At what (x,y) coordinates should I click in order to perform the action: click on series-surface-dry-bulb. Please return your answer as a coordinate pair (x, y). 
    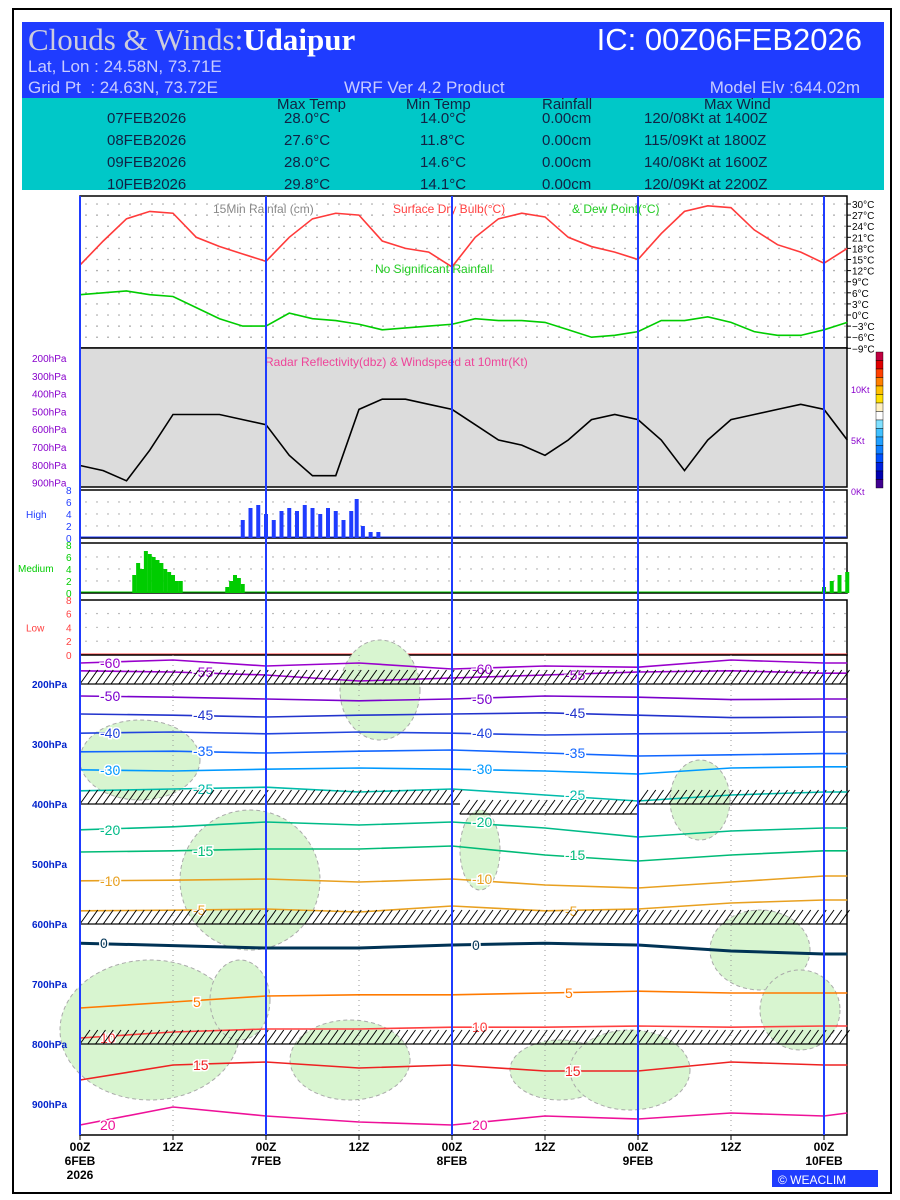
    Looking at the image, I should click on (463, 236).